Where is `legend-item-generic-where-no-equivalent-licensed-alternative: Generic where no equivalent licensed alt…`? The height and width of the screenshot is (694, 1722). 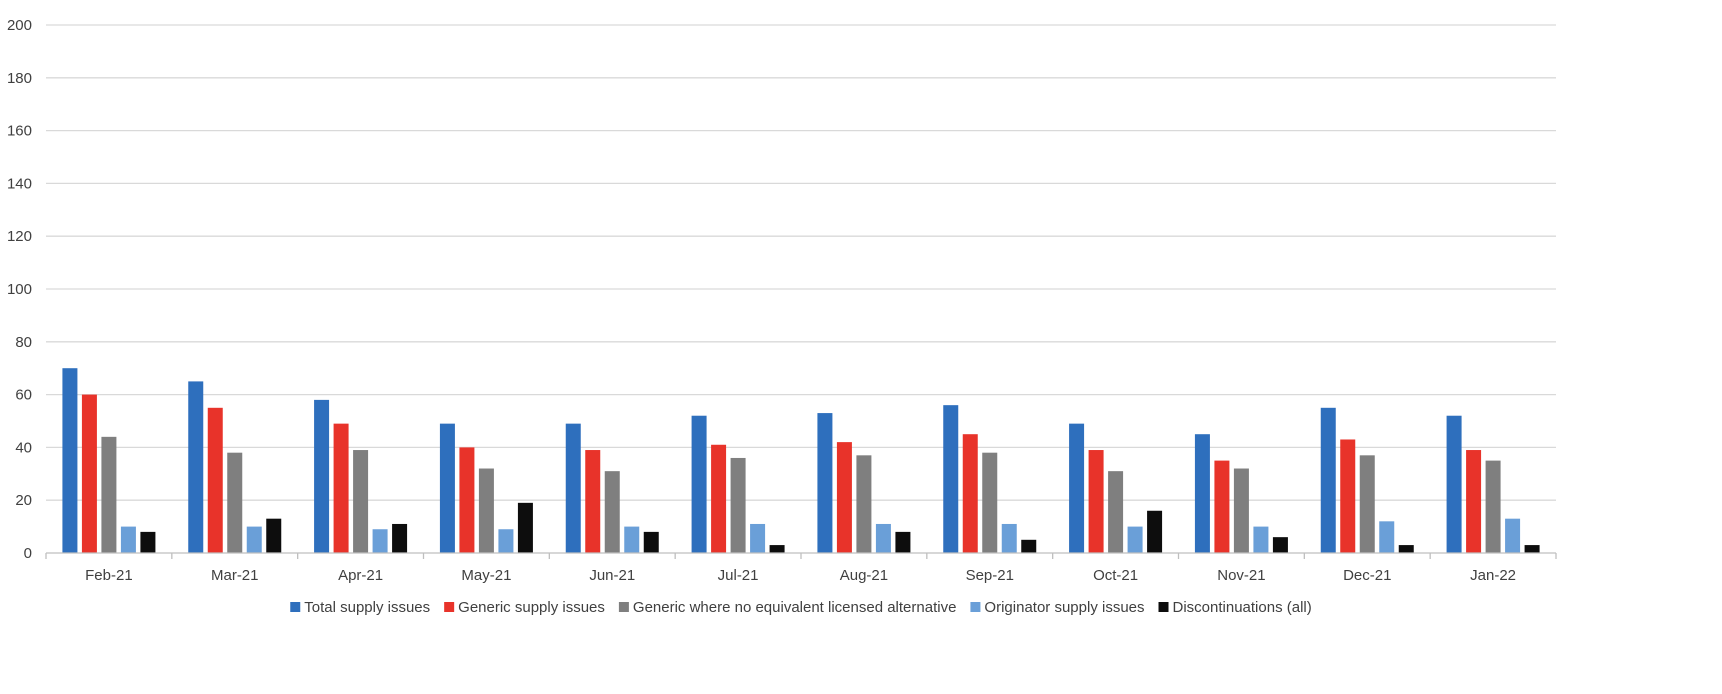
legend-item-generic-where-no-equivalent-licensed-alternative: Generic where no equivalent licensed alt… is located at coordinates (787, 607).